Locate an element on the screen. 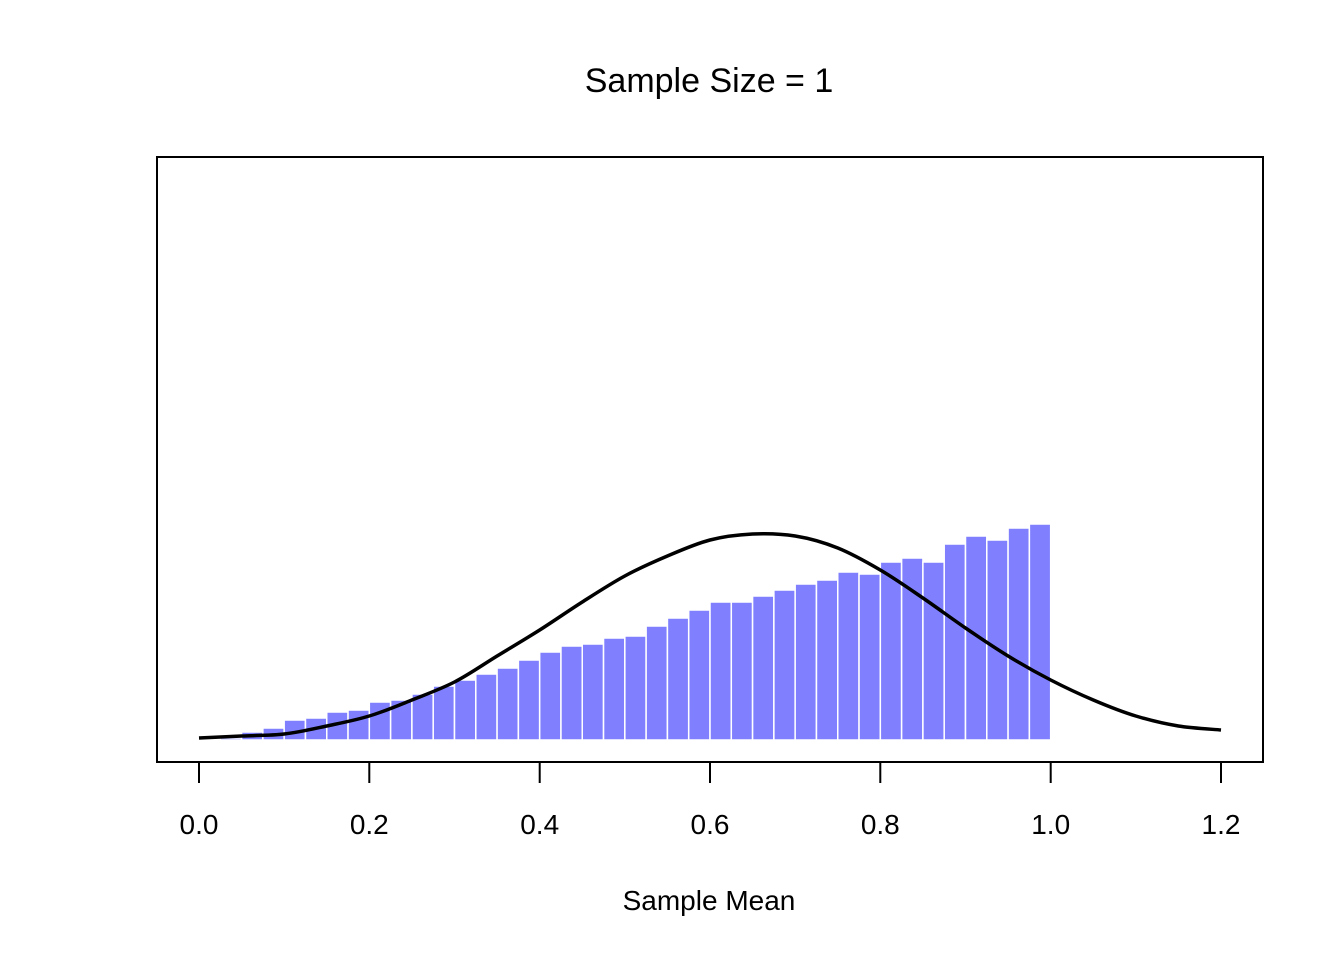 This screenshot has width=1344, height=960. x-axis-ticks: 0.0 0.2 0.4 0.6 0.8 1.0 1.2 is located at coordinates (710, 801).